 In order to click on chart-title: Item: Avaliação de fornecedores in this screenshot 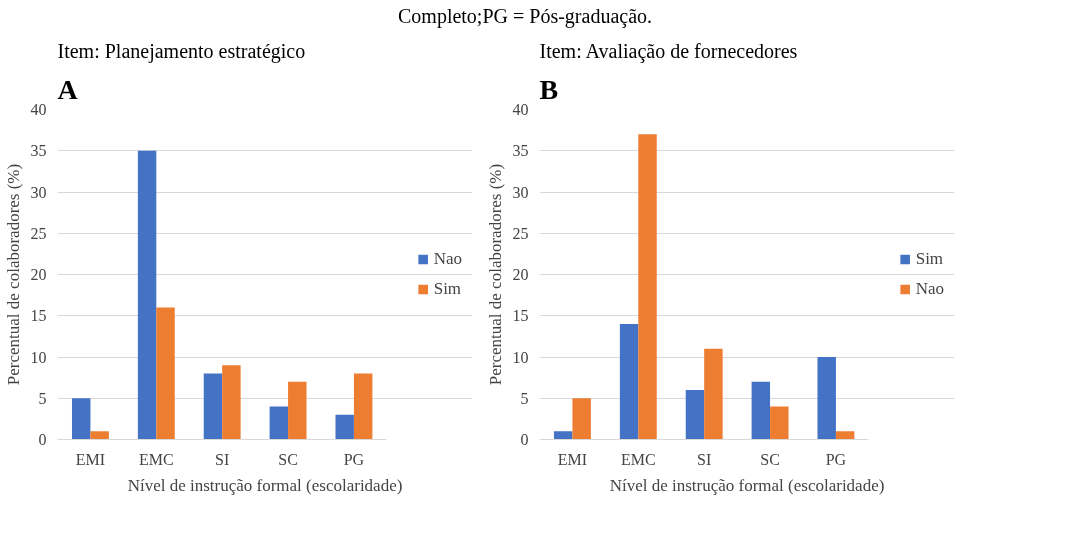, I will do `click(668, 51)`.